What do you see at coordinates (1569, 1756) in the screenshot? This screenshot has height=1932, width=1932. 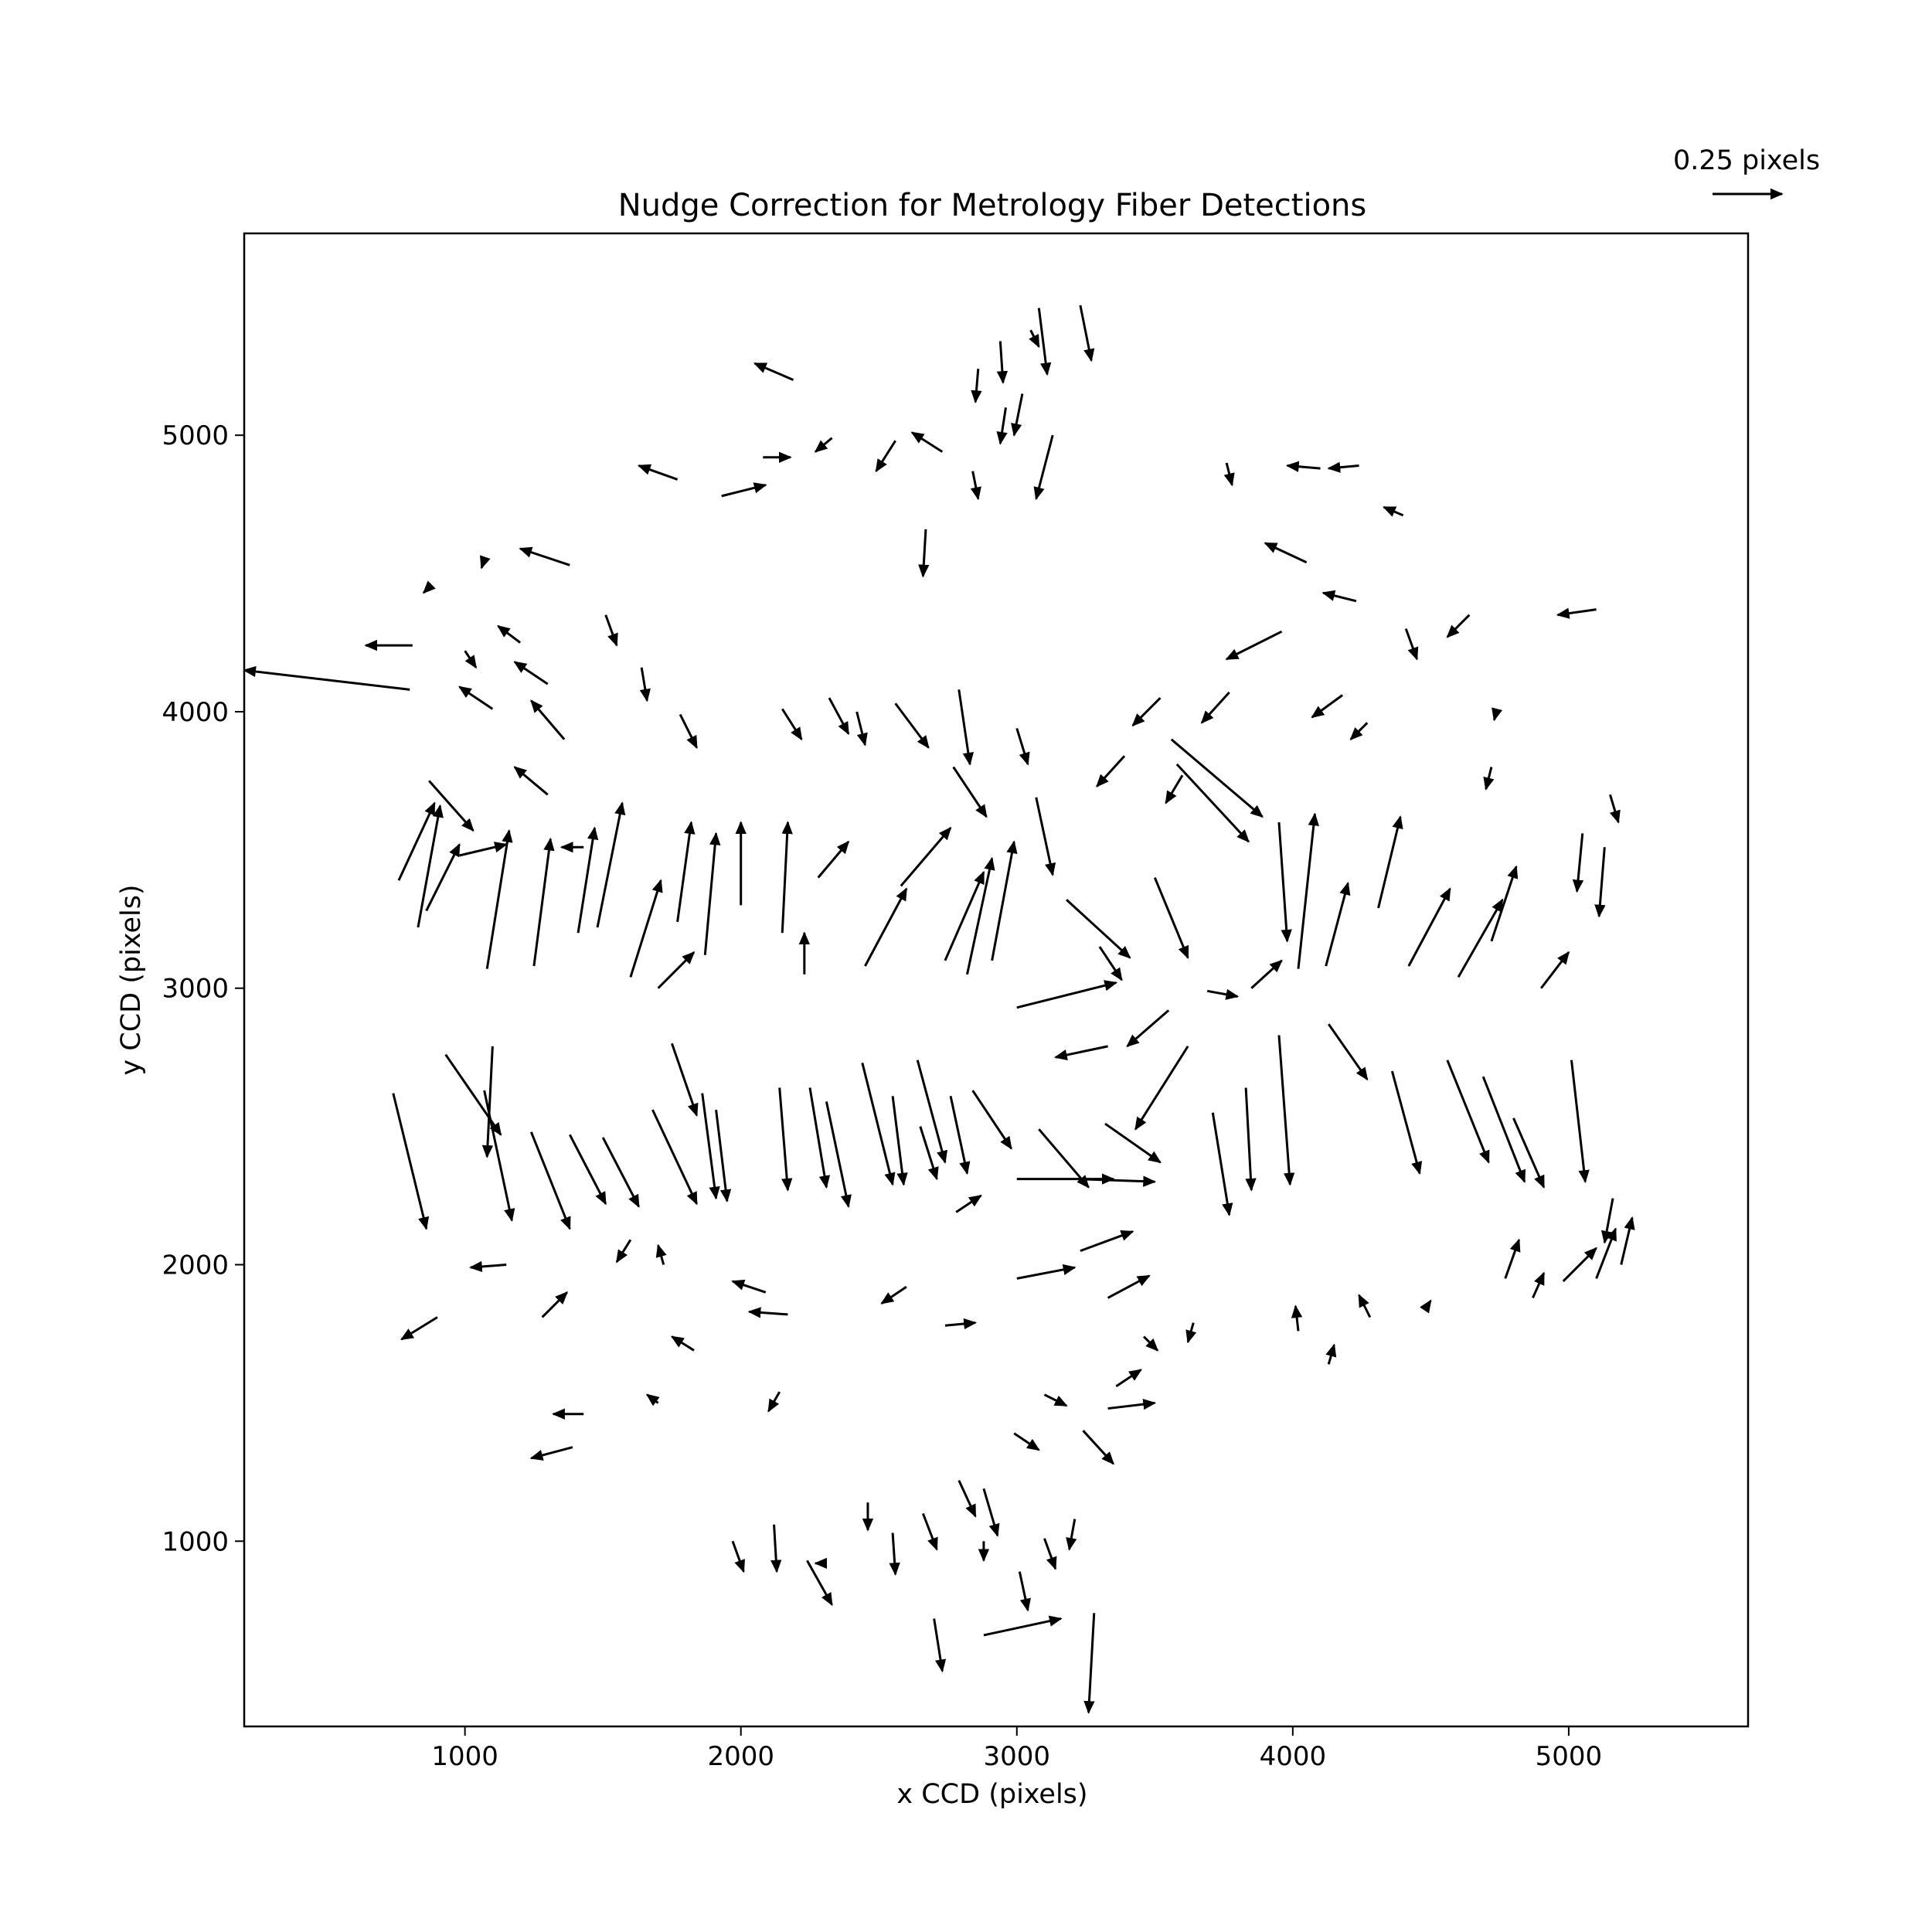 I see `x-tick-label: 5000` at bounding box center [1569, 1756].